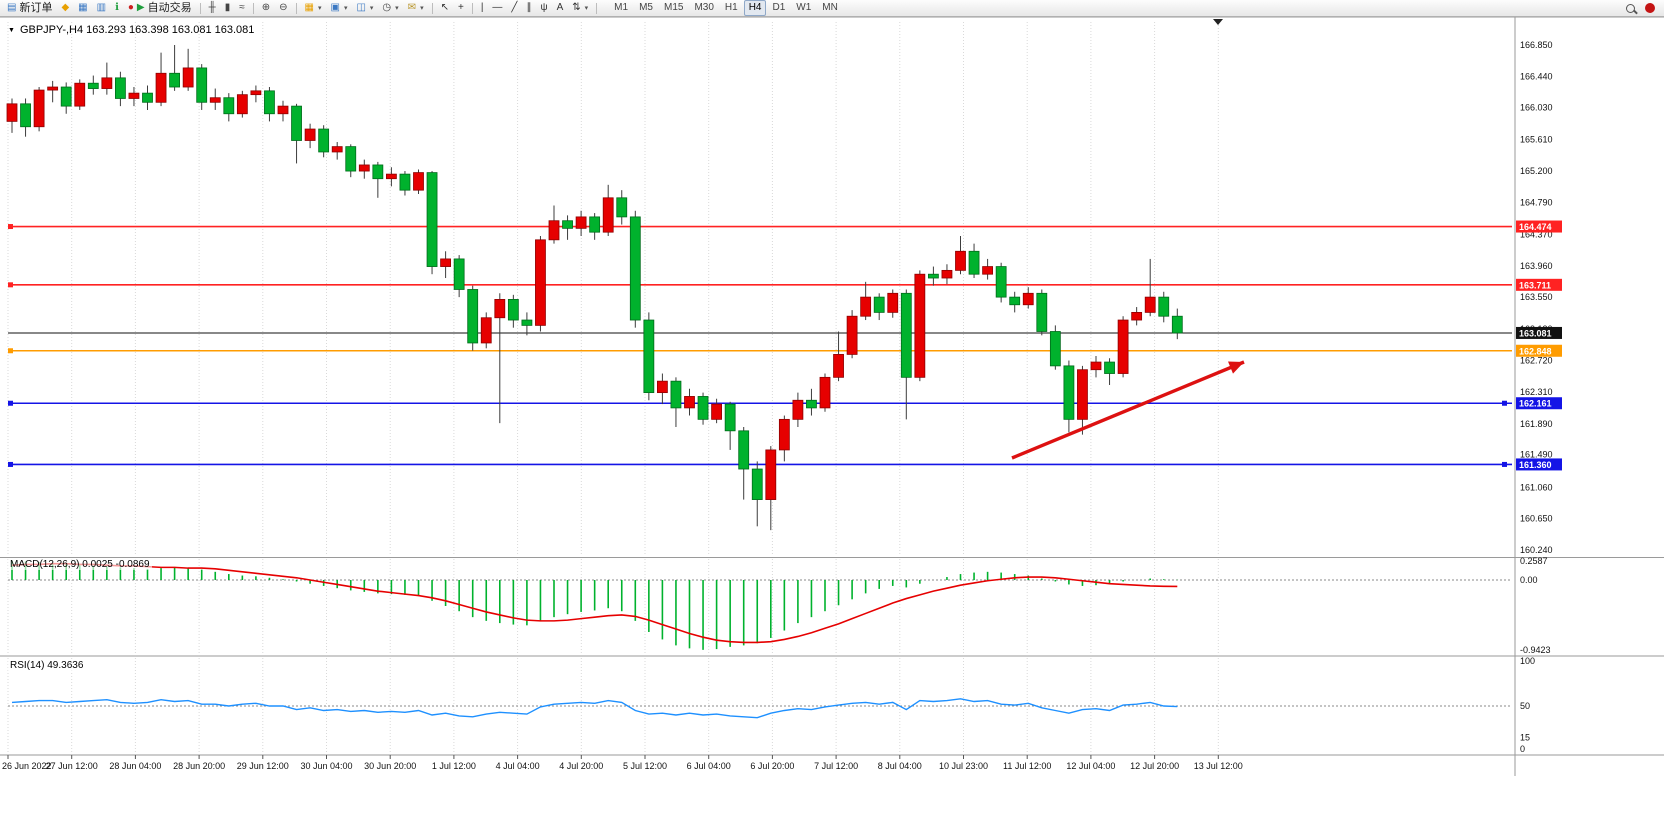  What do you see at coordinates (242, 8) in the screenshot?
I see `line-chart-button: ≈` at bounding box center [242, 8].